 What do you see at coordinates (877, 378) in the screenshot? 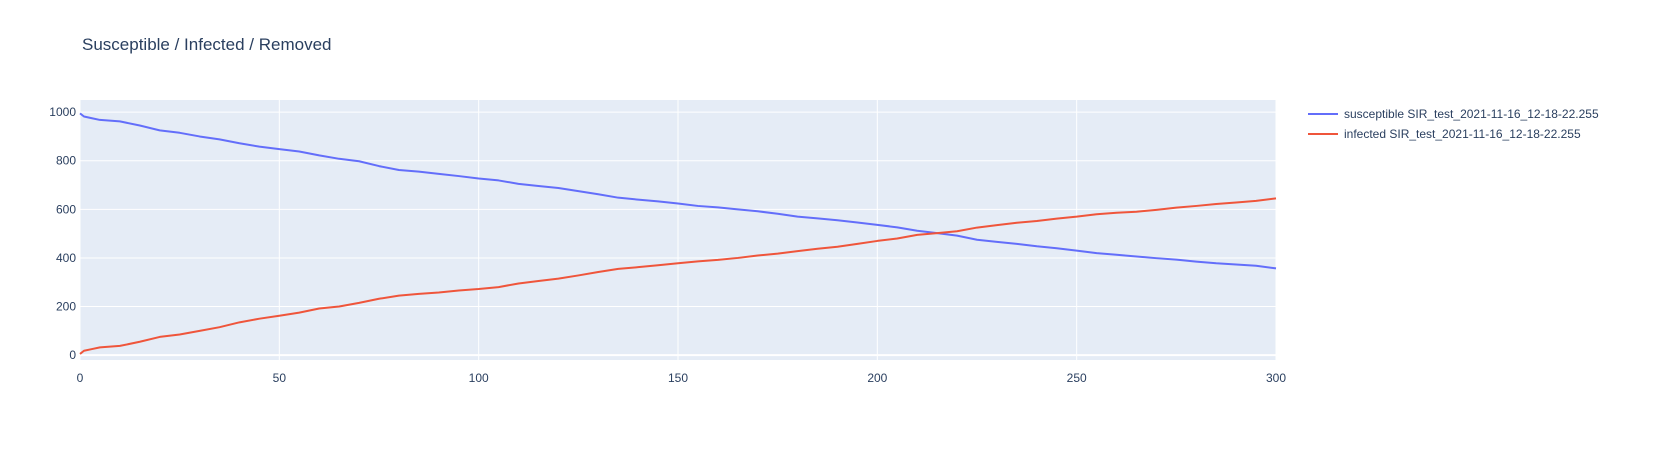
I see `x-tick-label: 200` at bounding box center [877, 378].